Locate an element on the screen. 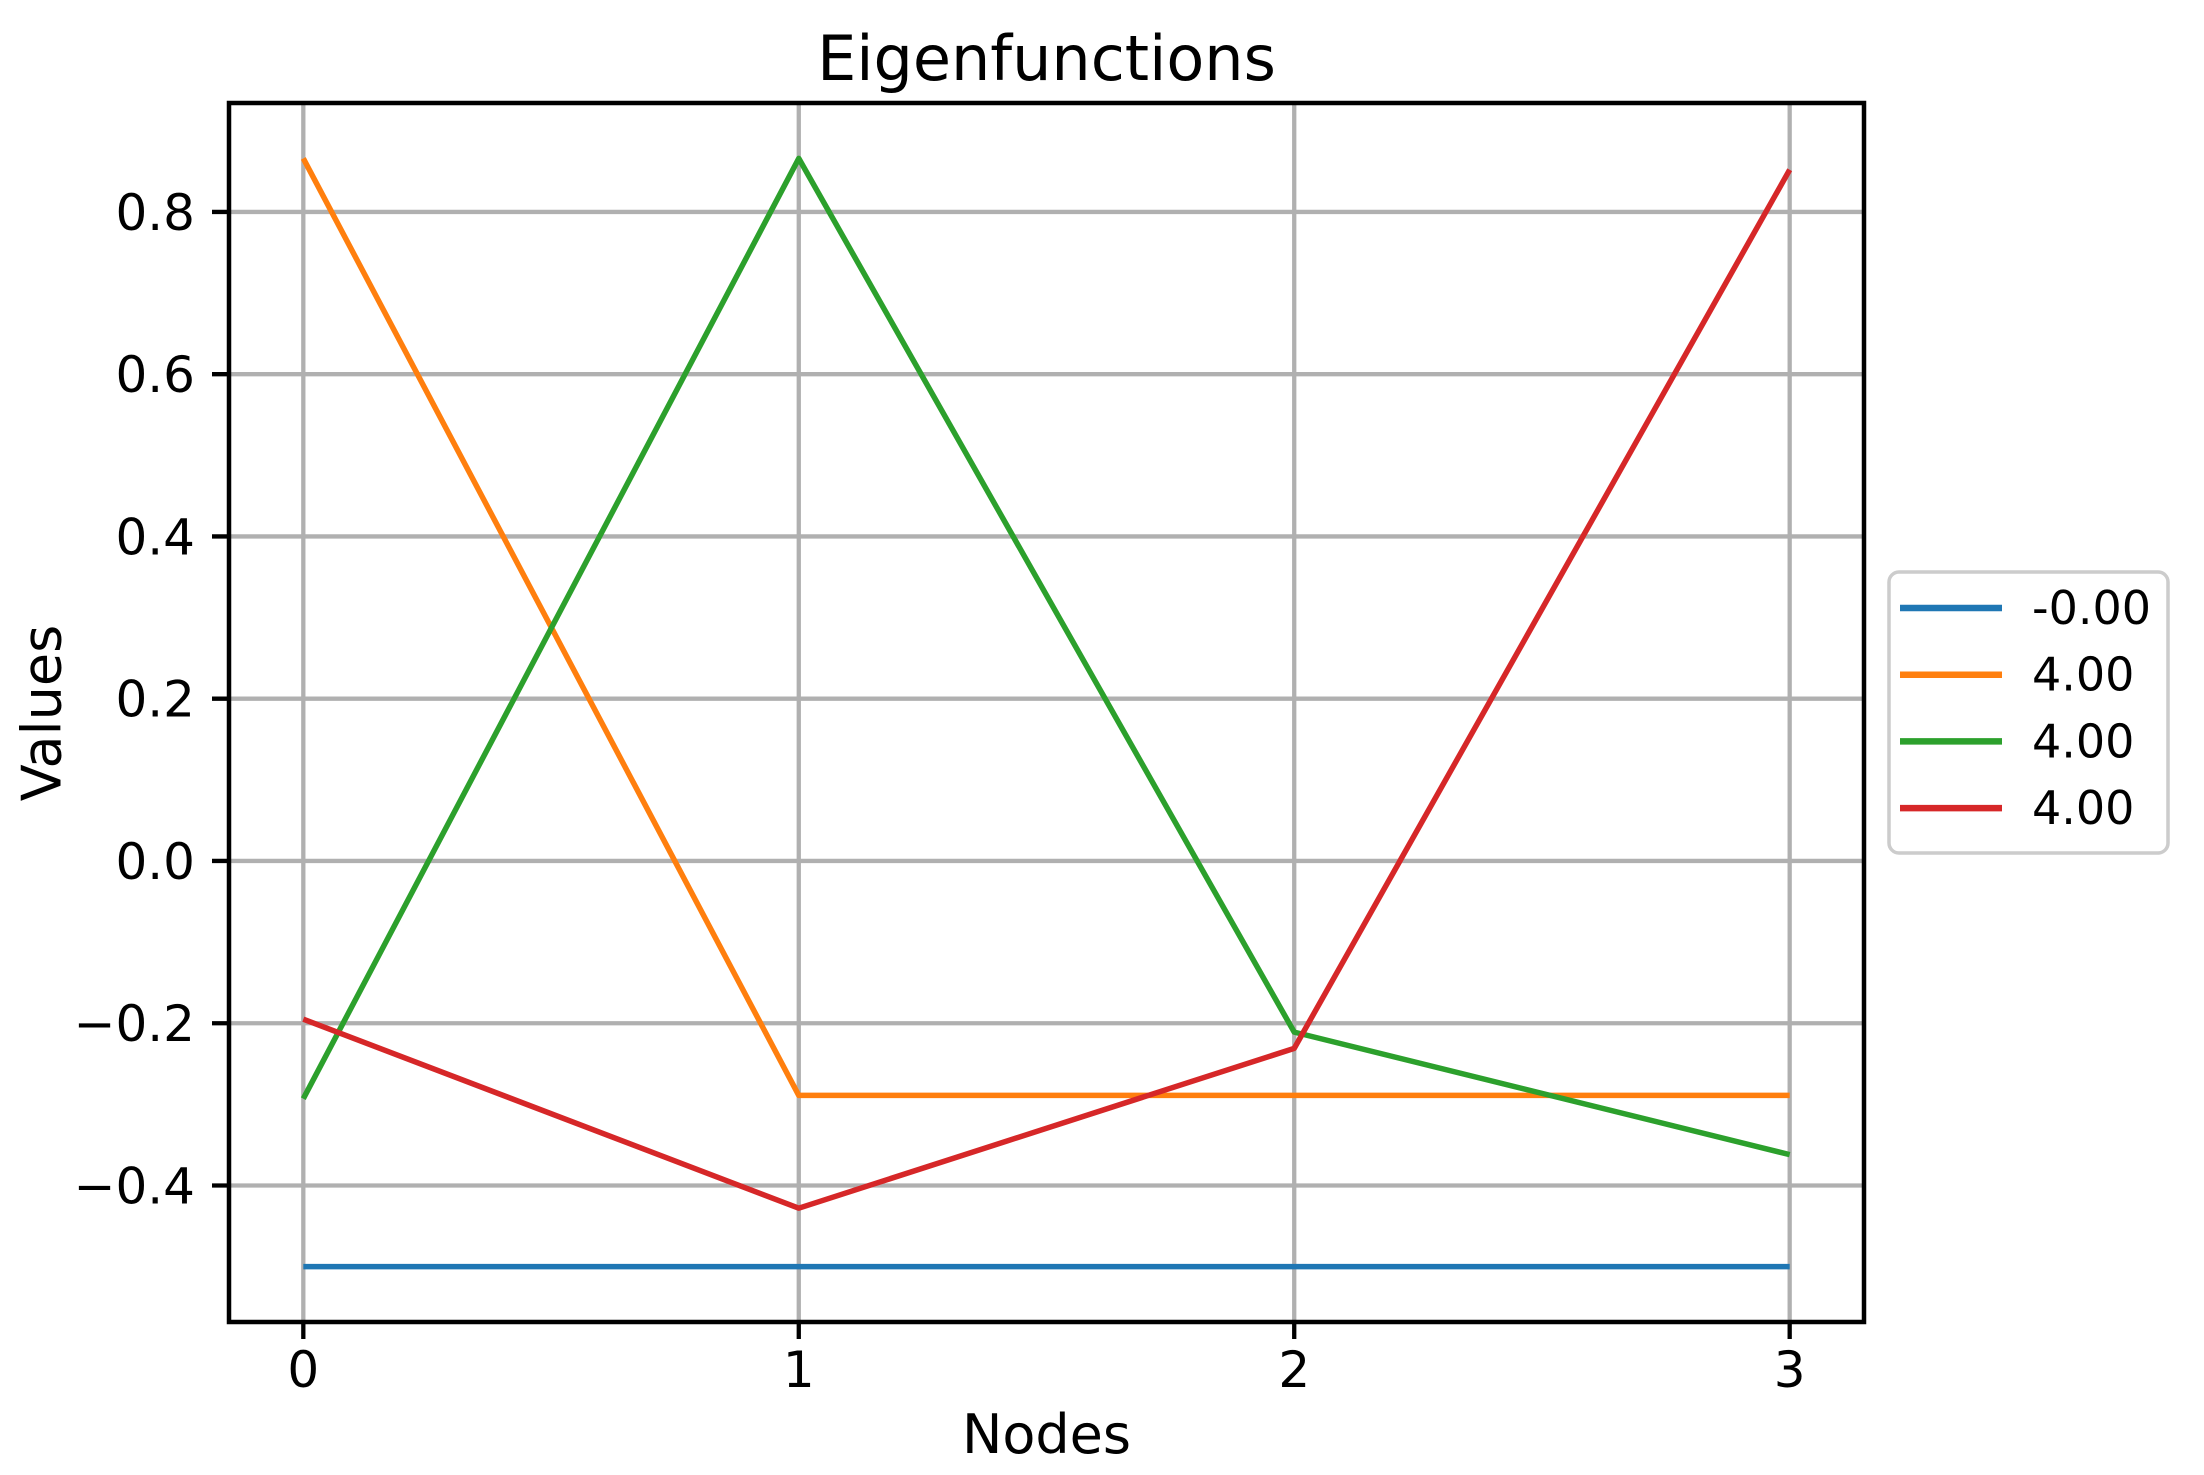  x-tick-label-3: 3 is located at coordinates (1790, 1370).